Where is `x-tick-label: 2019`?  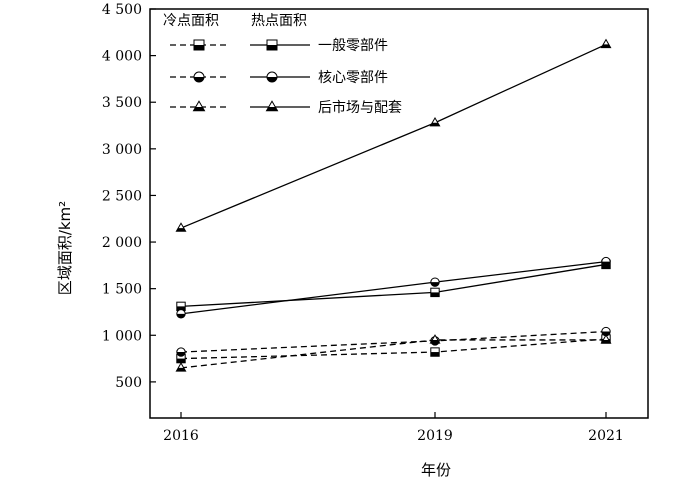
x-tick-label: 2019 is located at coordinates (435, 436).